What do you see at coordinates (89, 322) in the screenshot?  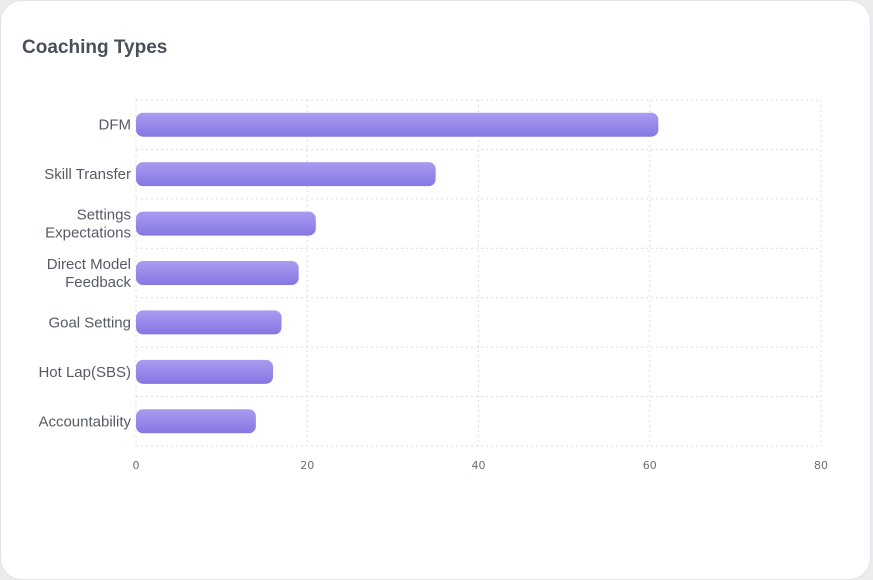 I see `category-label: Goal Setting` at bounding box center [89, 322].